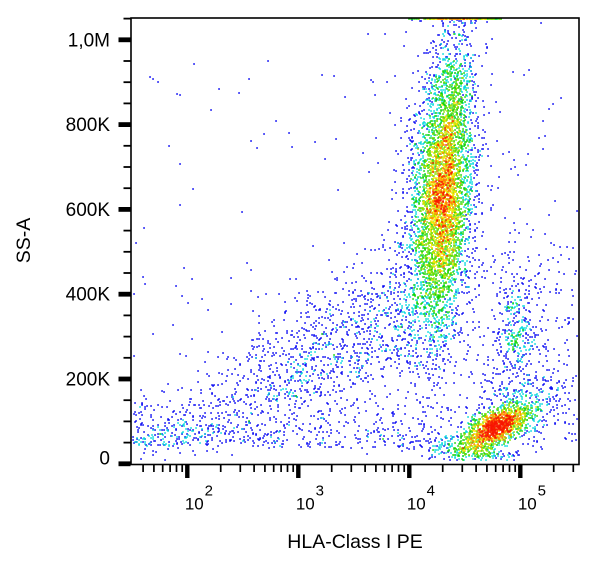  What do you see at coordinates (88, 380) in the screenshot?
I see `svg-text: 200K` at bounding box center [88, 380].